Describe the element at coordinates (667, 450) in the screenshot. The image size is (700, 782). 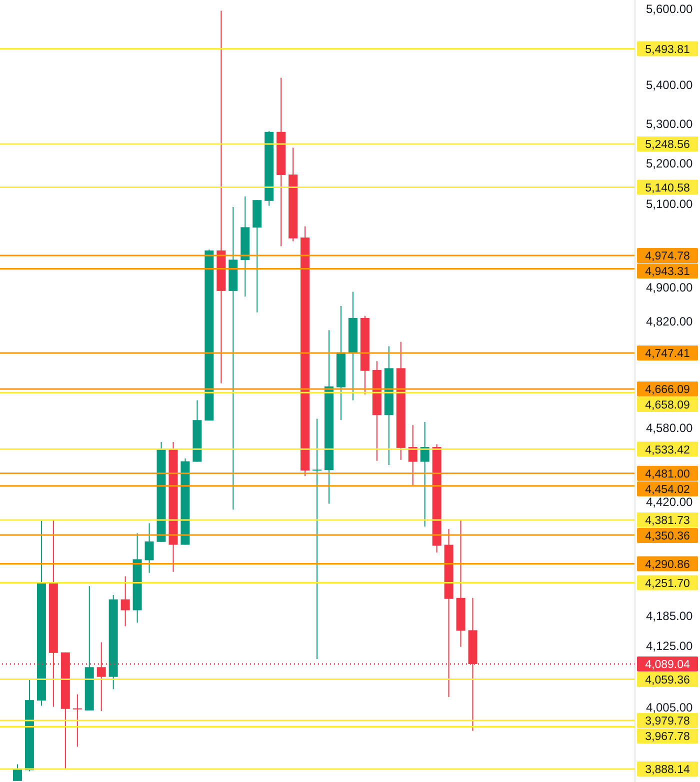
I see `ref-line-label: 4,533.42` at that location.